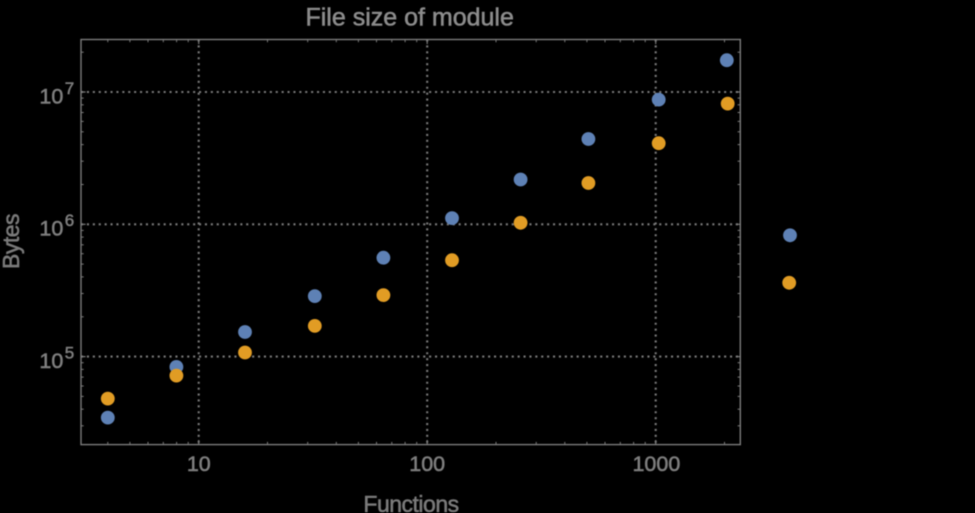  I want to click on svg-text: 1000, so click(656, 464).